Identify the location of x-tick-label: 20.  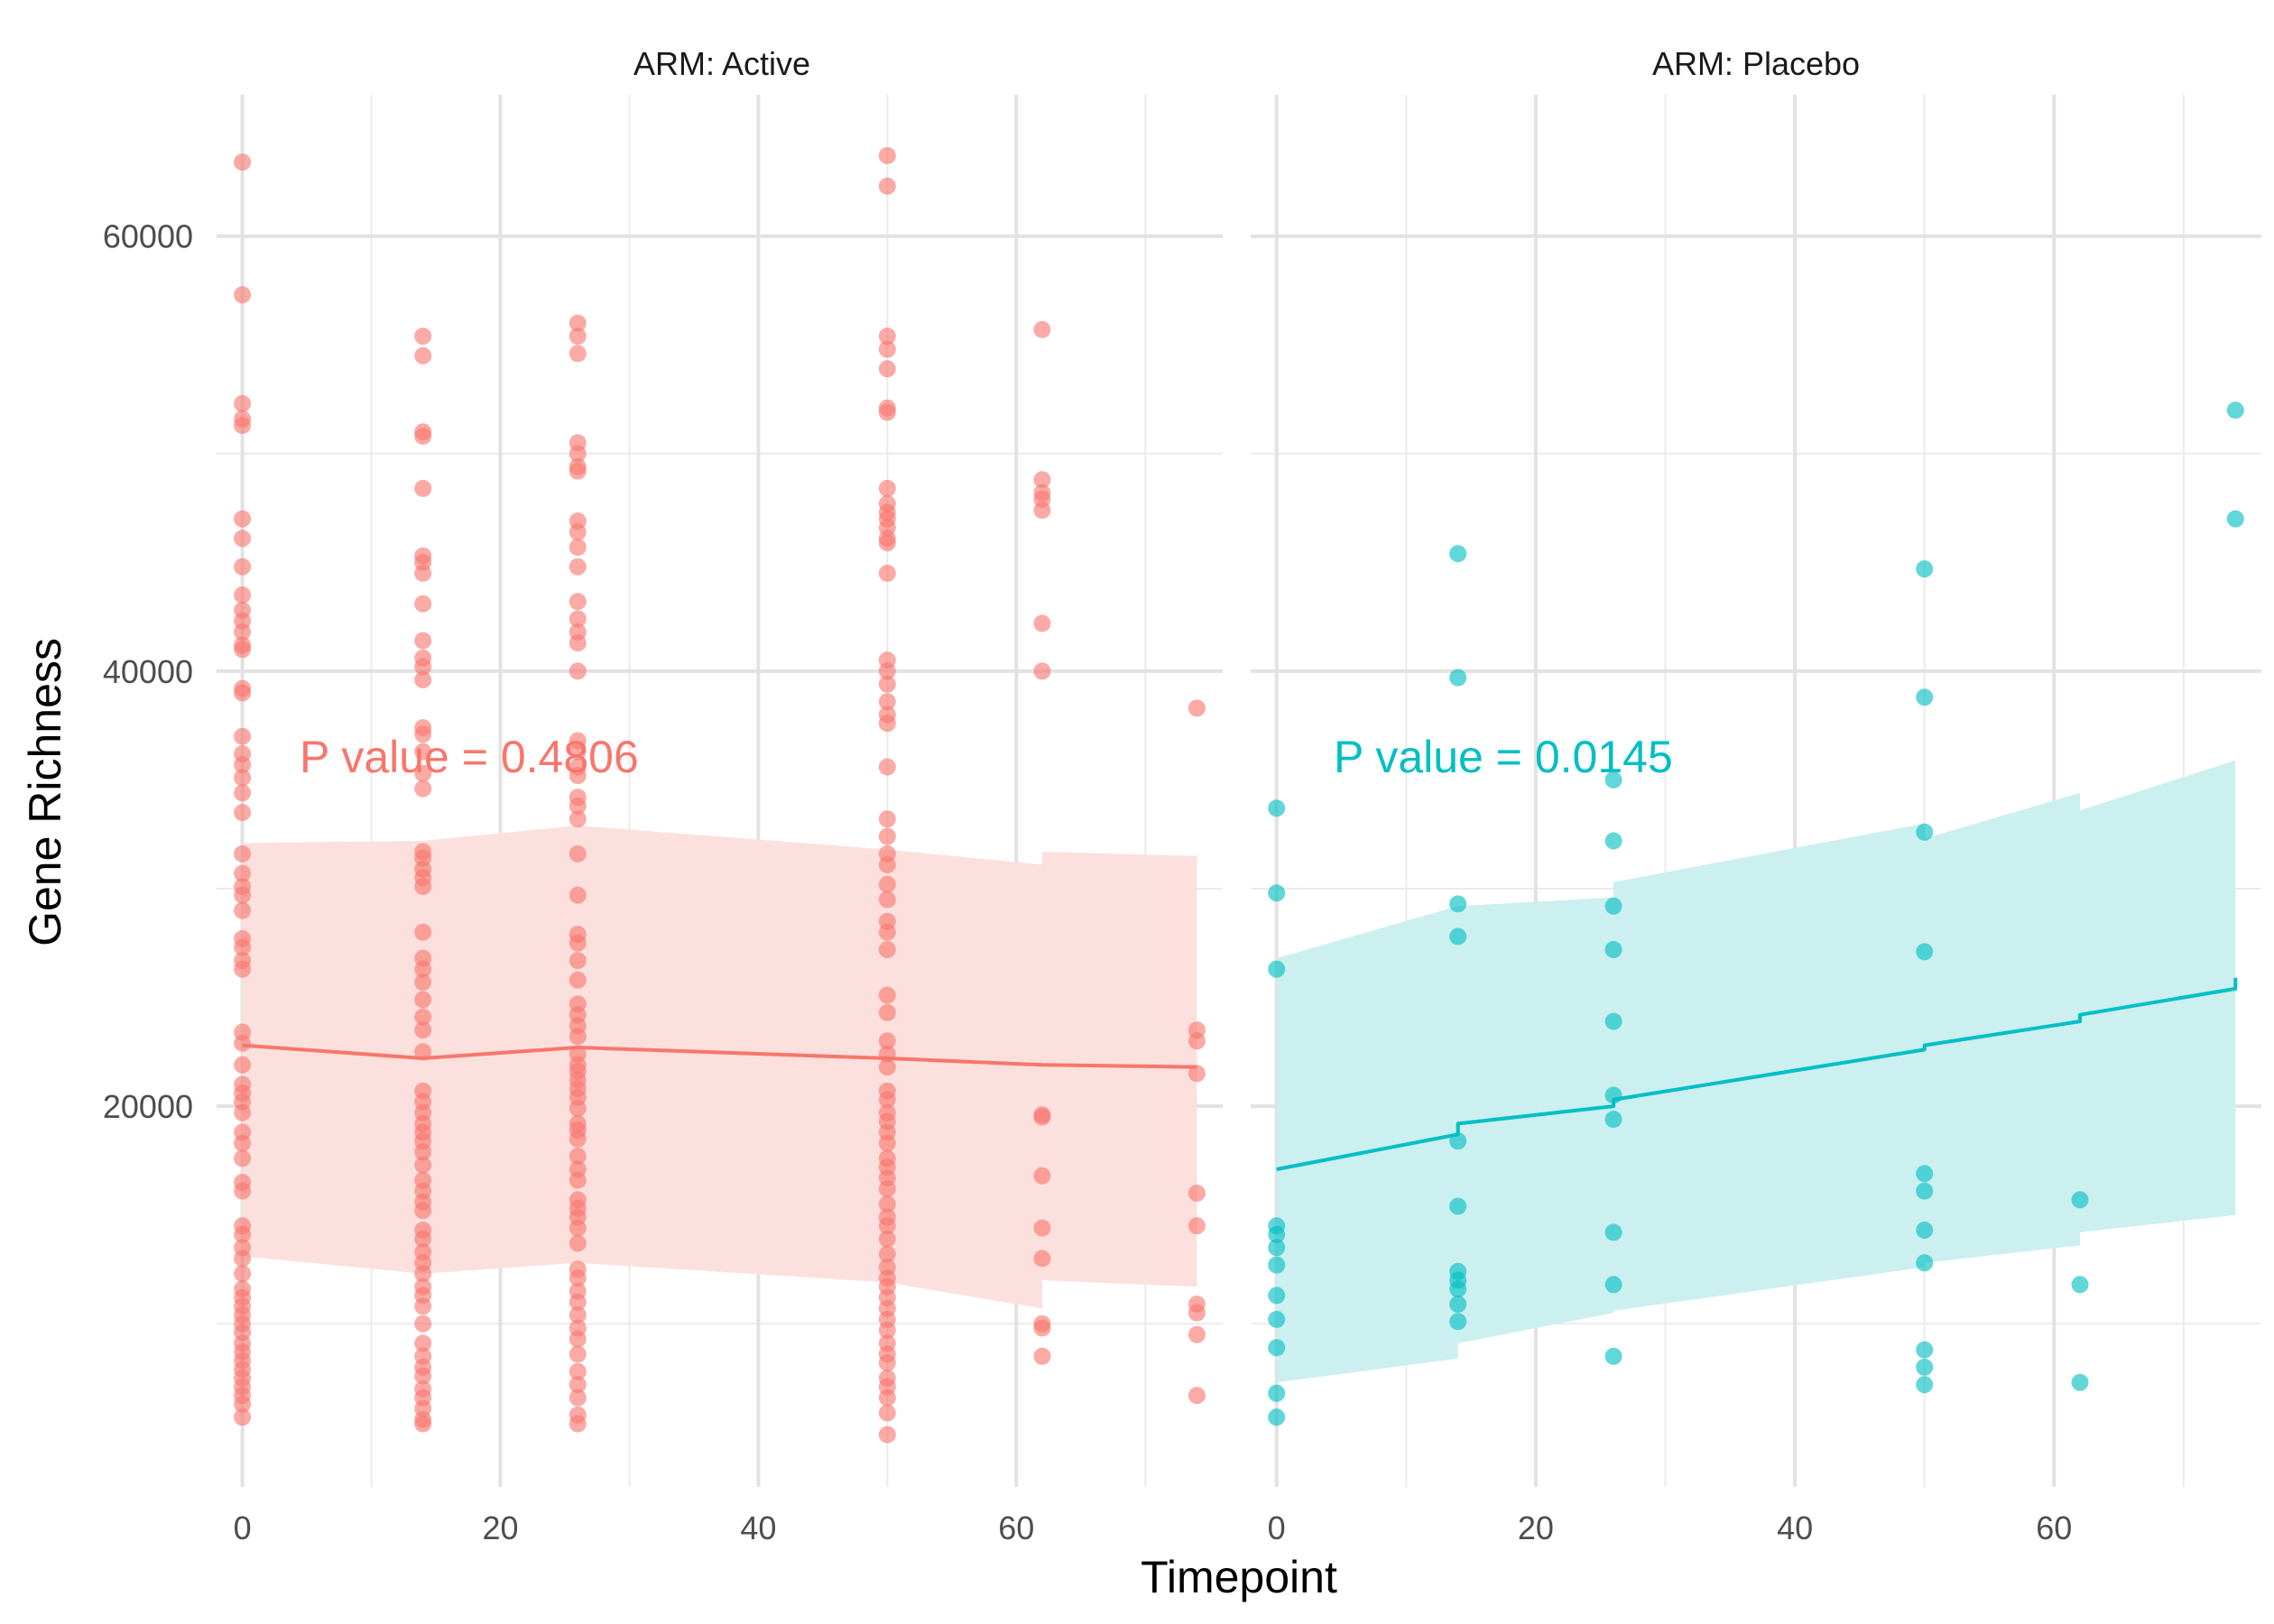
(500, 1527).